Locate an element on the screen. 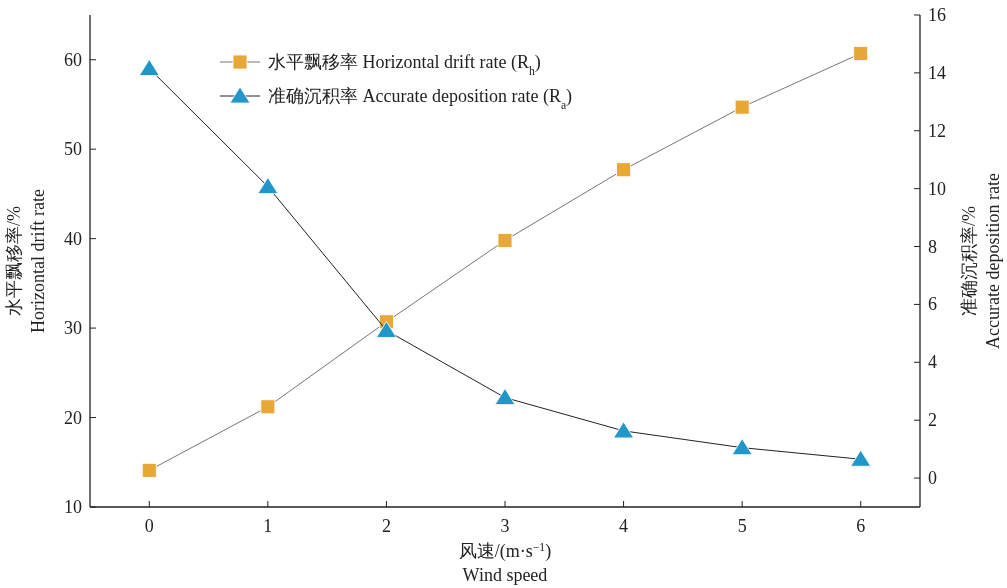 The width and height of the screenshot is (1007, 588). y-tick-label: 20 is located at coordinates (73, 417).